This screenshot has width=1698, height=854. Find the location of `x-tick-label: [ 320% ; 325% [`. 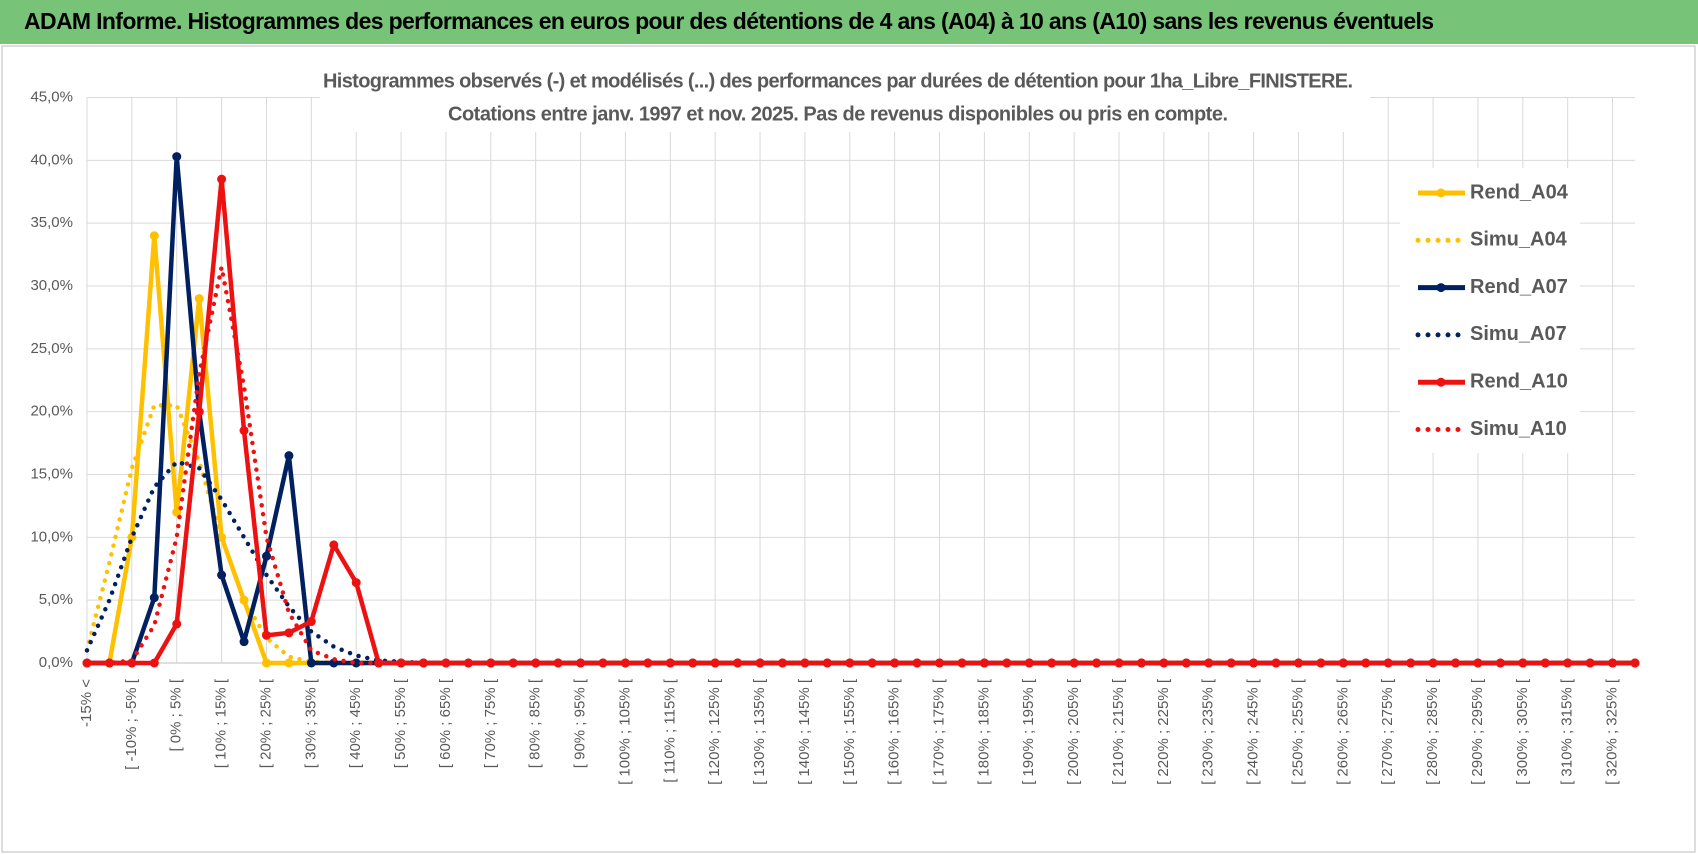

x-tick-label: [ 320% ; 325% [ is located at coordinates (1612, 731).